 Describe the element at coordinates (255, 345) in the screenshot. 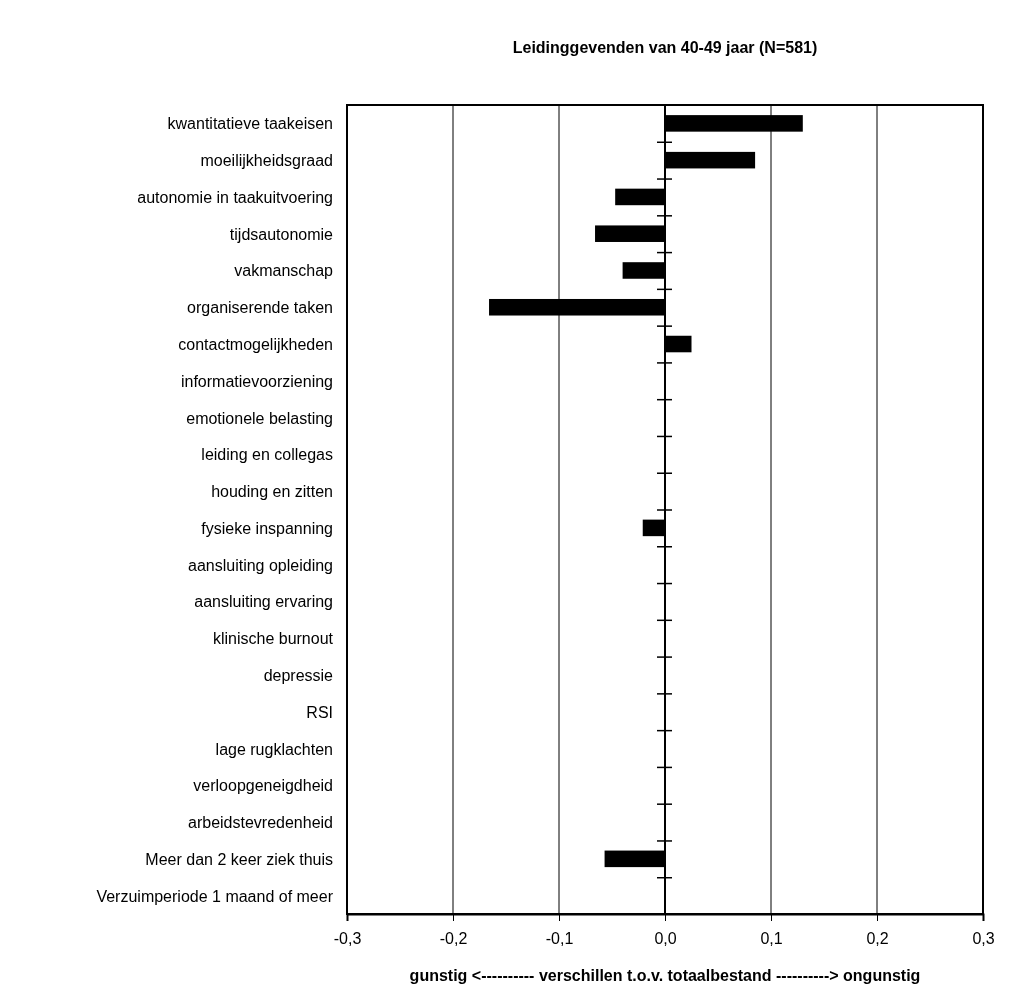

I see `y-tick-label: contactmogelijkheden` at that location.